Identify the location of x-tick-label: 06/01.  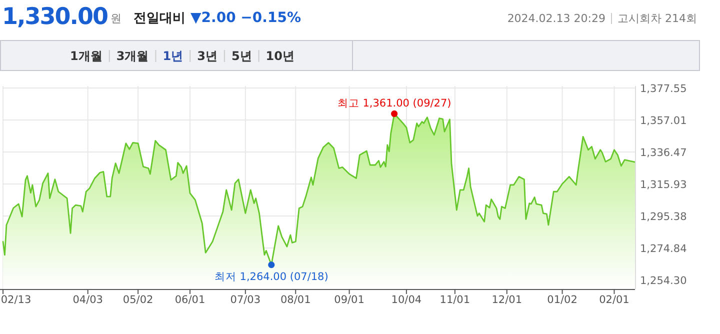
(190, 300).